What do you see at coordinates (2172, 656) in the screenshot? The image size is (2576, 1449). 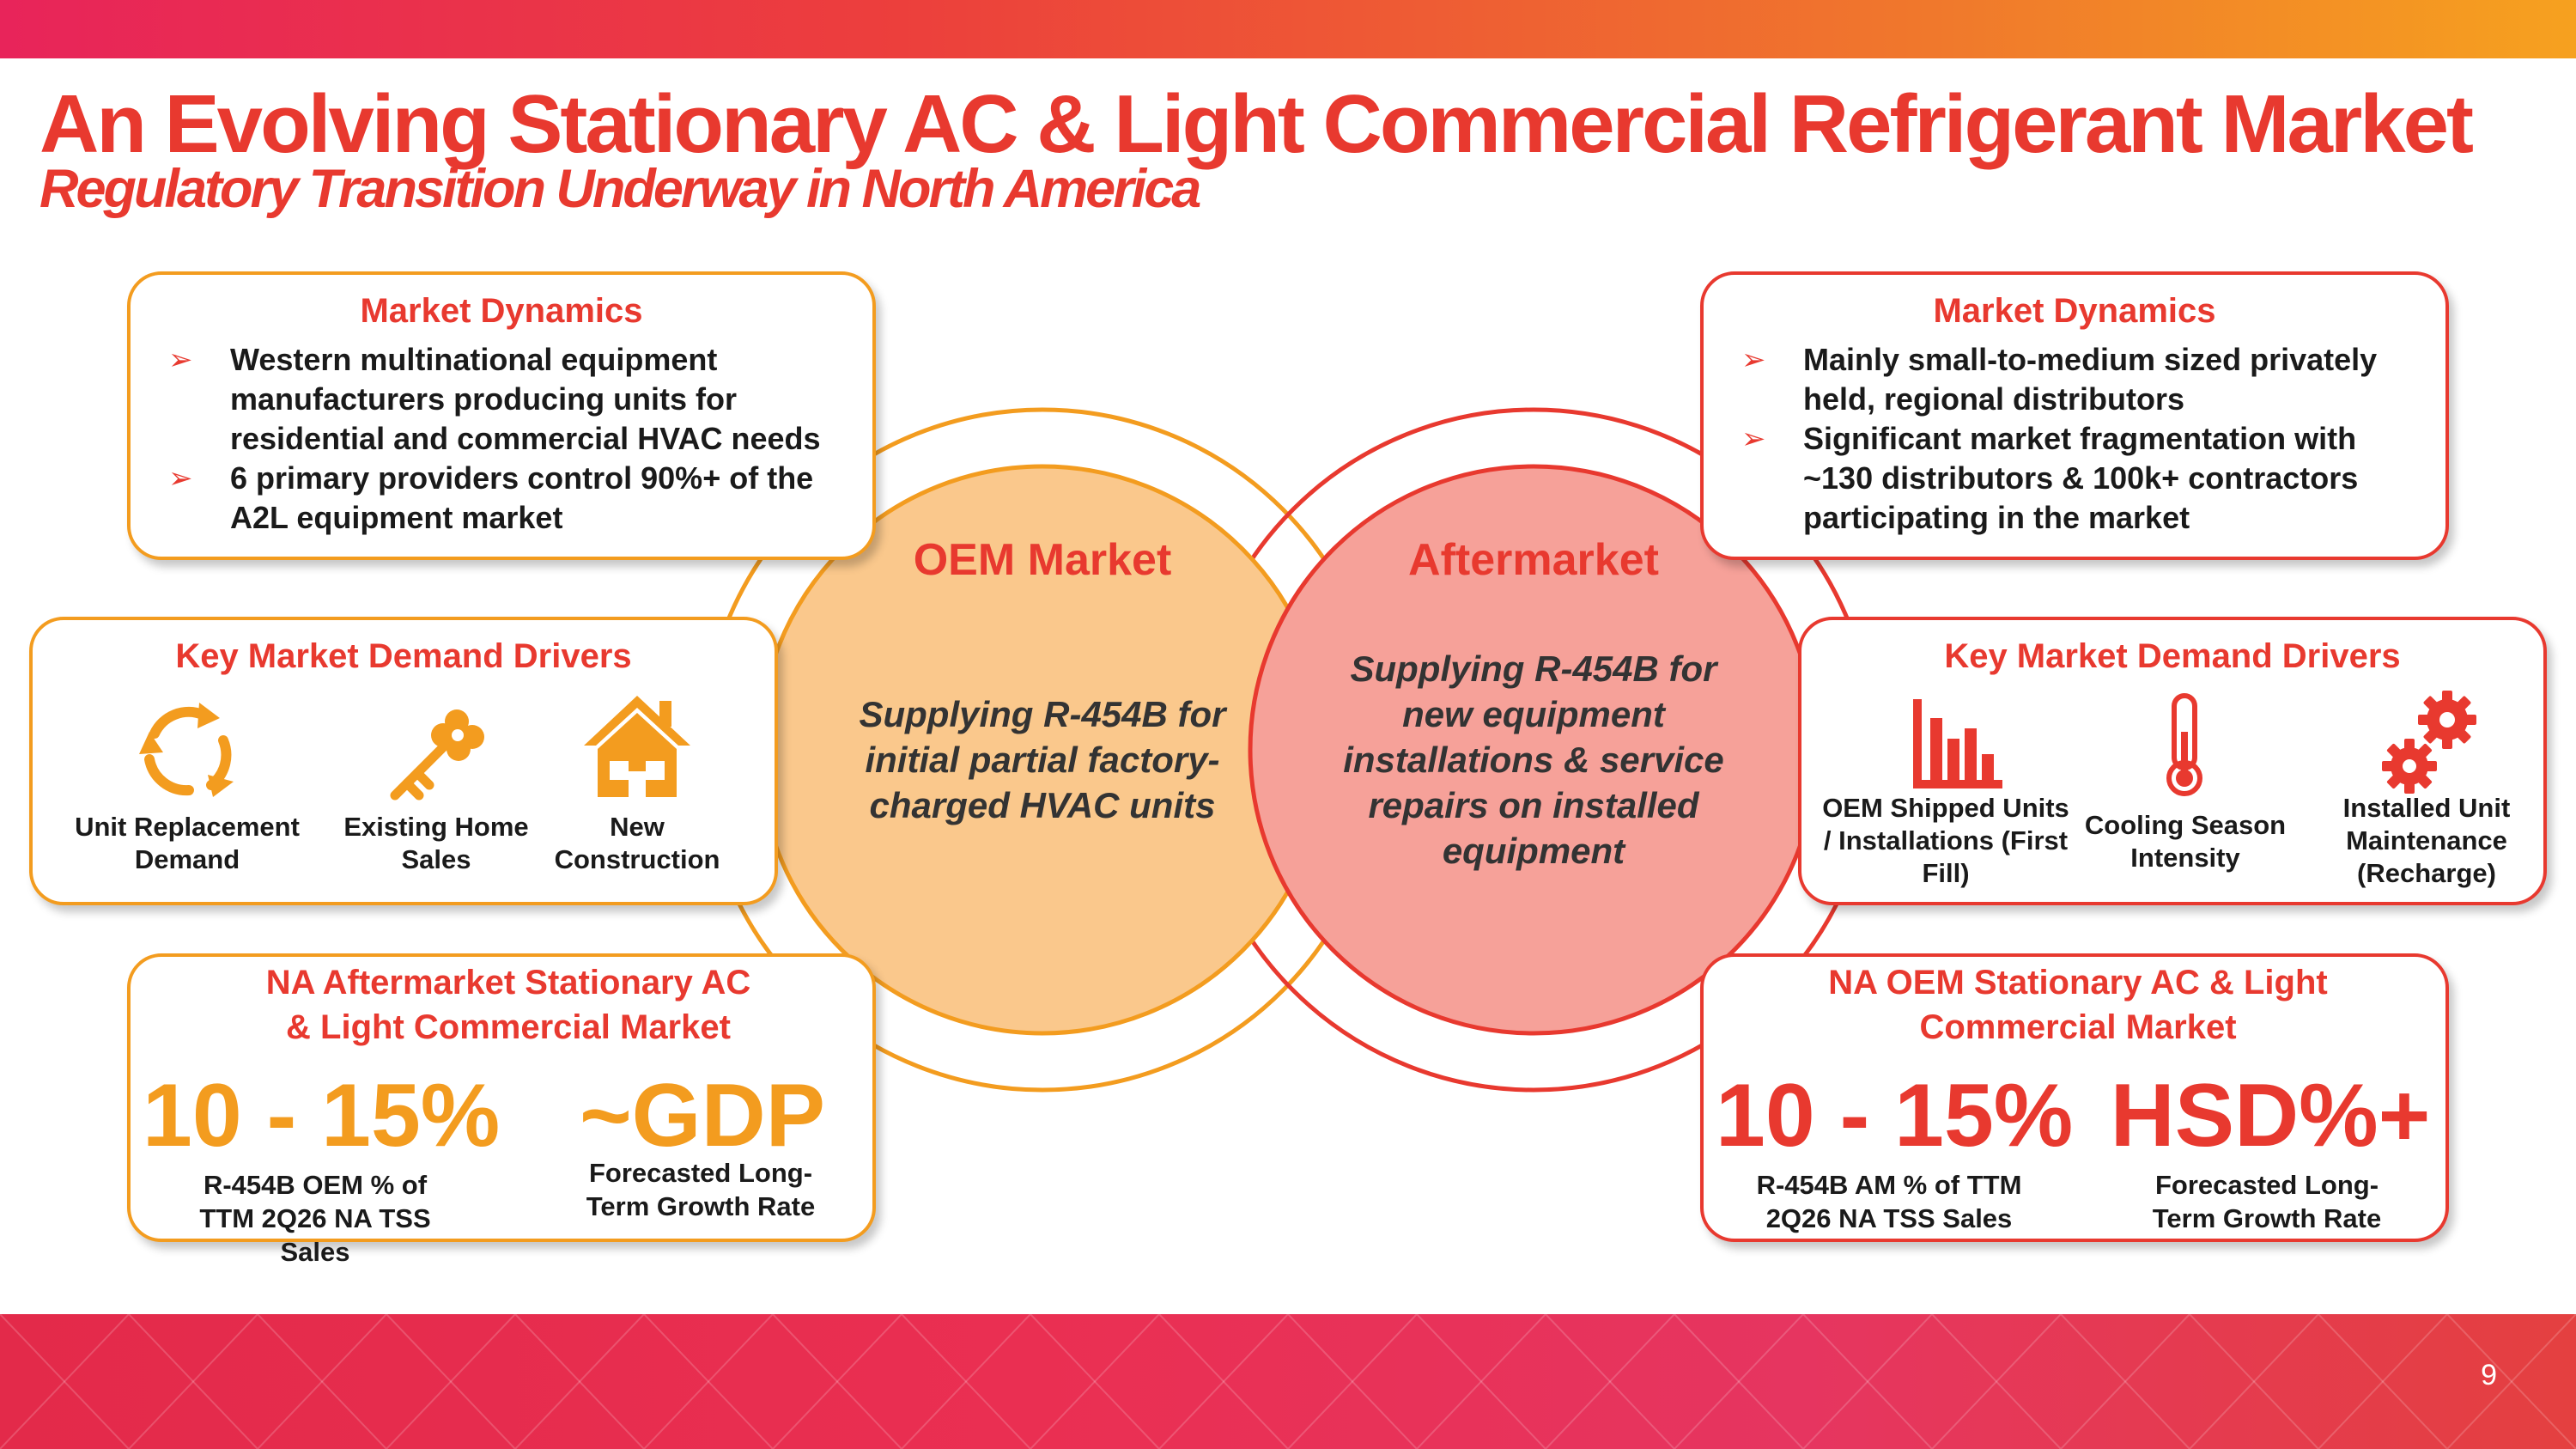 I see `aftermarket-demand-drivers-title: Key Market Demand Drivers` at bounding box center [2172, 656].